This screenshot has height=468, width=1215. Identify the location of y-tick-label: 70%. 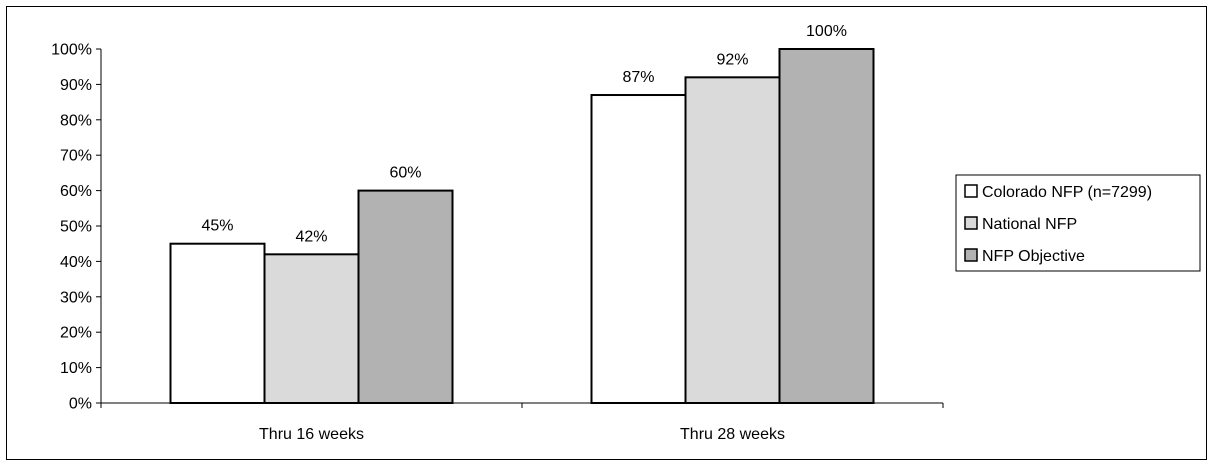
(76, 156).